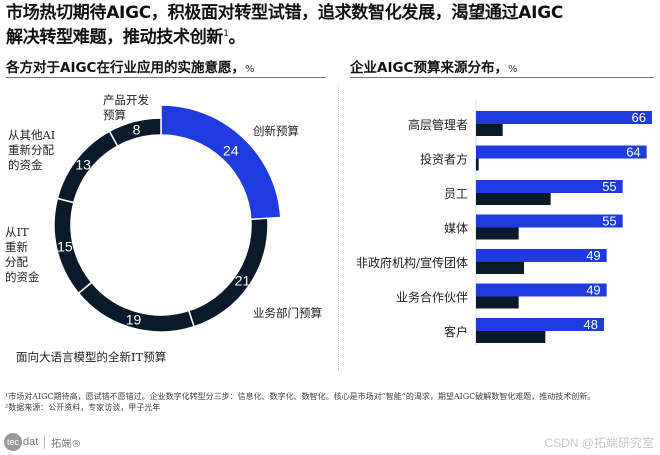  What do you see at coordinates (599, 443) in the screenshot?
I see `watermark: CSDN @拓端研究室` at bounding box center [599, 443].